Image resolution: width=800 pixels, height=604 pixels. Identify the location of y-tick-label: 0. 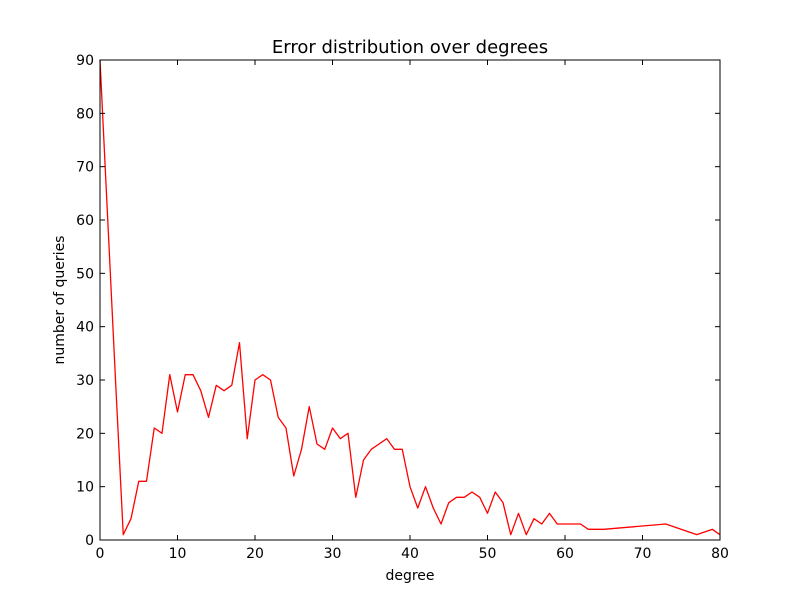
(89, 541).